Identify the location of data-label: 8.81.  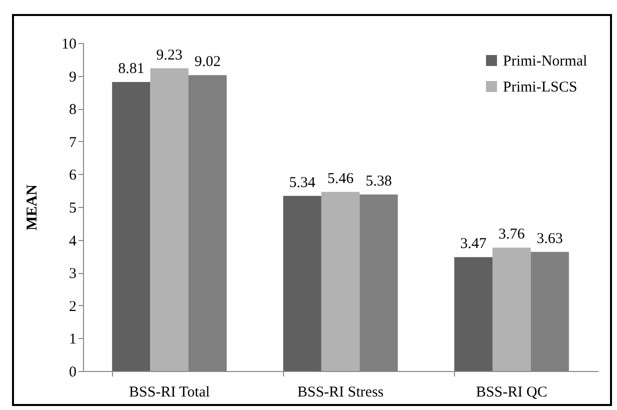
(131, 69).